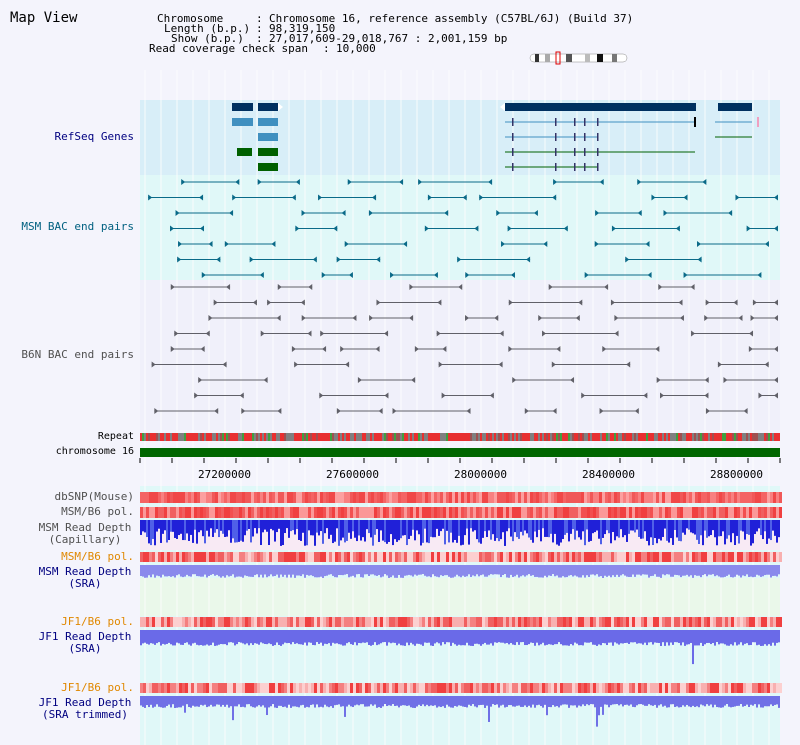 The image size is (800, 745). I want to click on track-label-dbsnp: dbSNP(Mouse), so click(94, 496).